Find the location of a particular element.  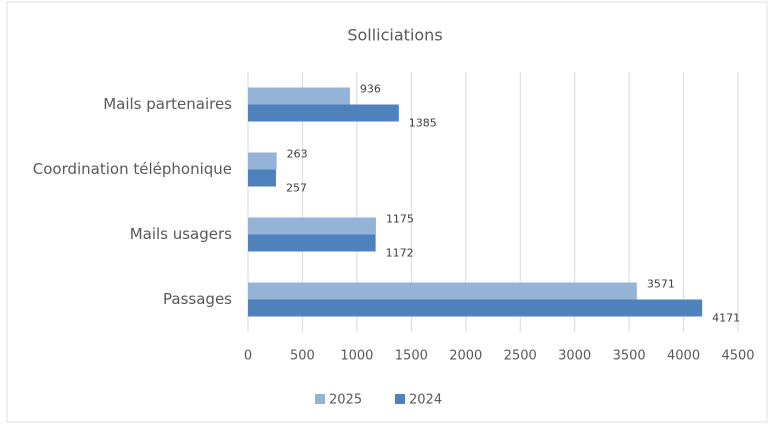

y-tick-label: Passages is located at coordinates (197, 299).